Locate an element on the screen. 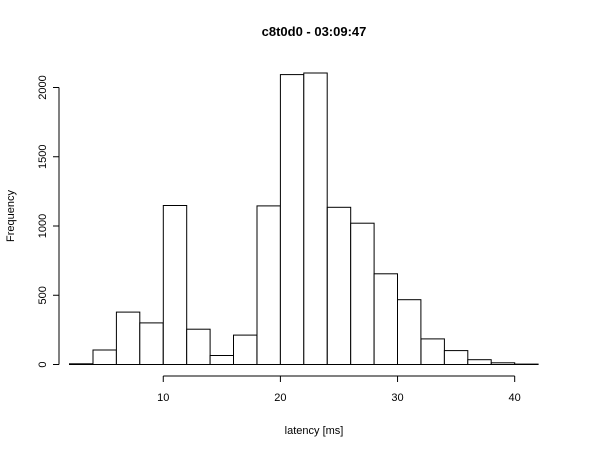 Image resolution: width=600 pixels, height=450 pixels. x-tick-label: 10 is located at coordinates (163, 398).